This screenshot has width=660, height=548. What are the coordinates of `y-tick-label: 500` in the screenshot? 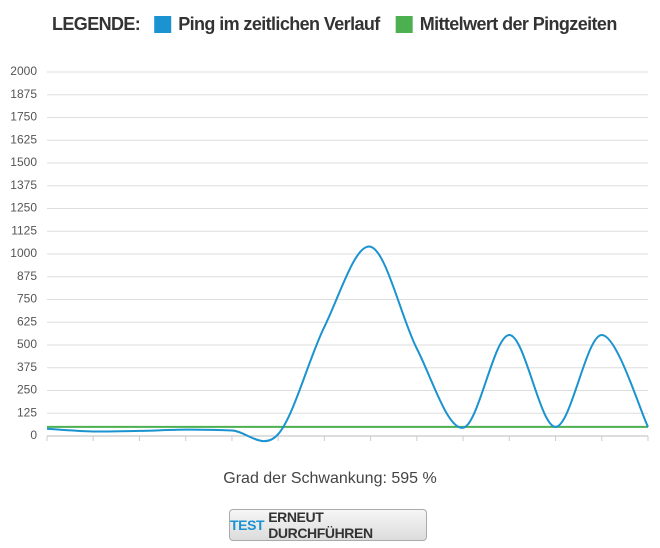 It's located at (27, 344).